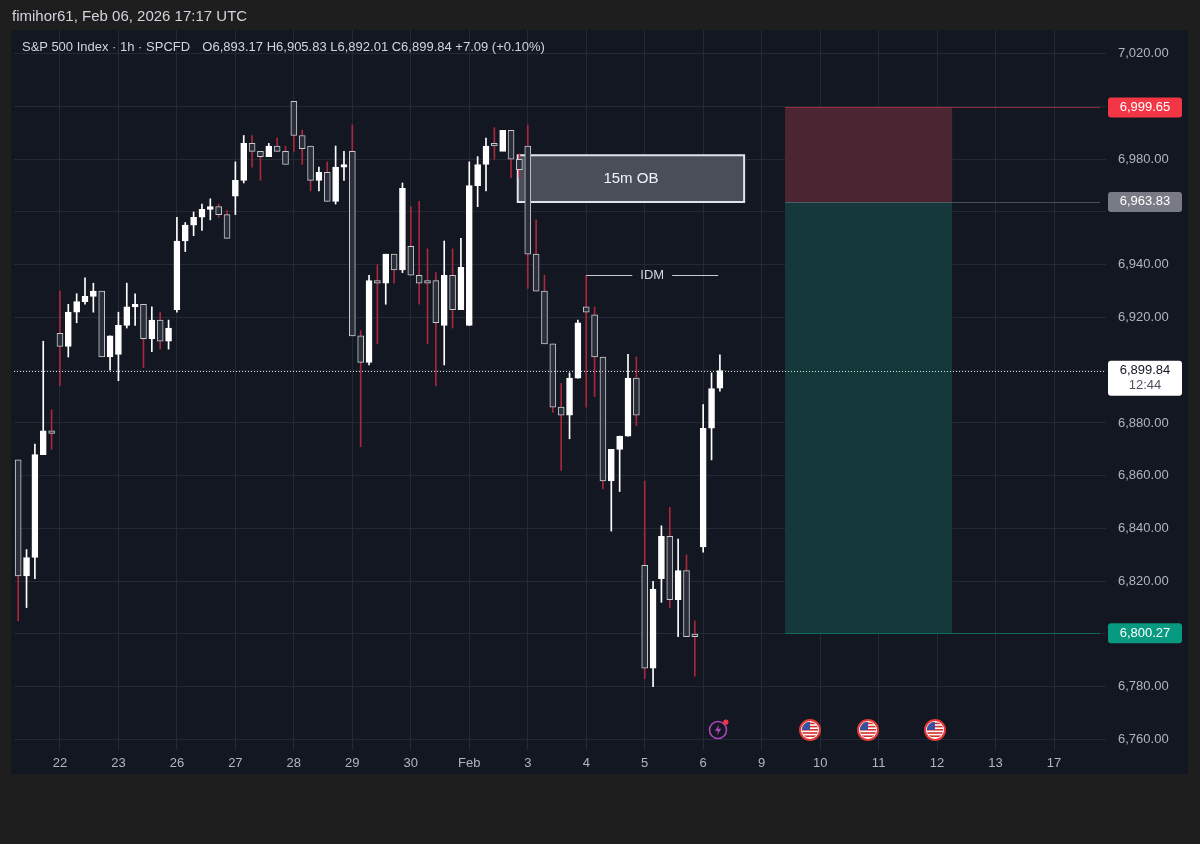  What do you see at coordinates (878, 763) in the screenshot?
I see `x-tick-label: 11` at bounding box center [878, 763].